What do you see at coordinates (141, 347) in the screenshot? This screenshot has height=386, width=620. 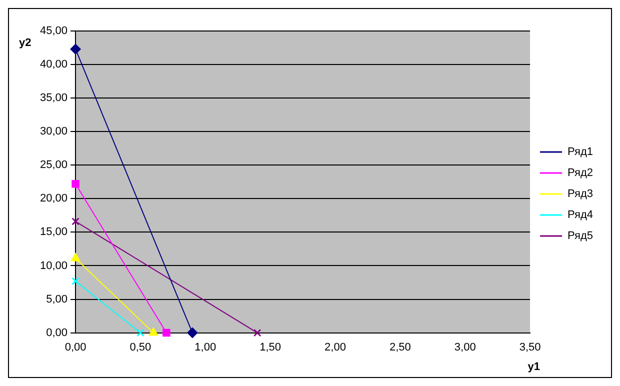 I see `x-tick-label: 0,50` at bounding box center [141, 347].